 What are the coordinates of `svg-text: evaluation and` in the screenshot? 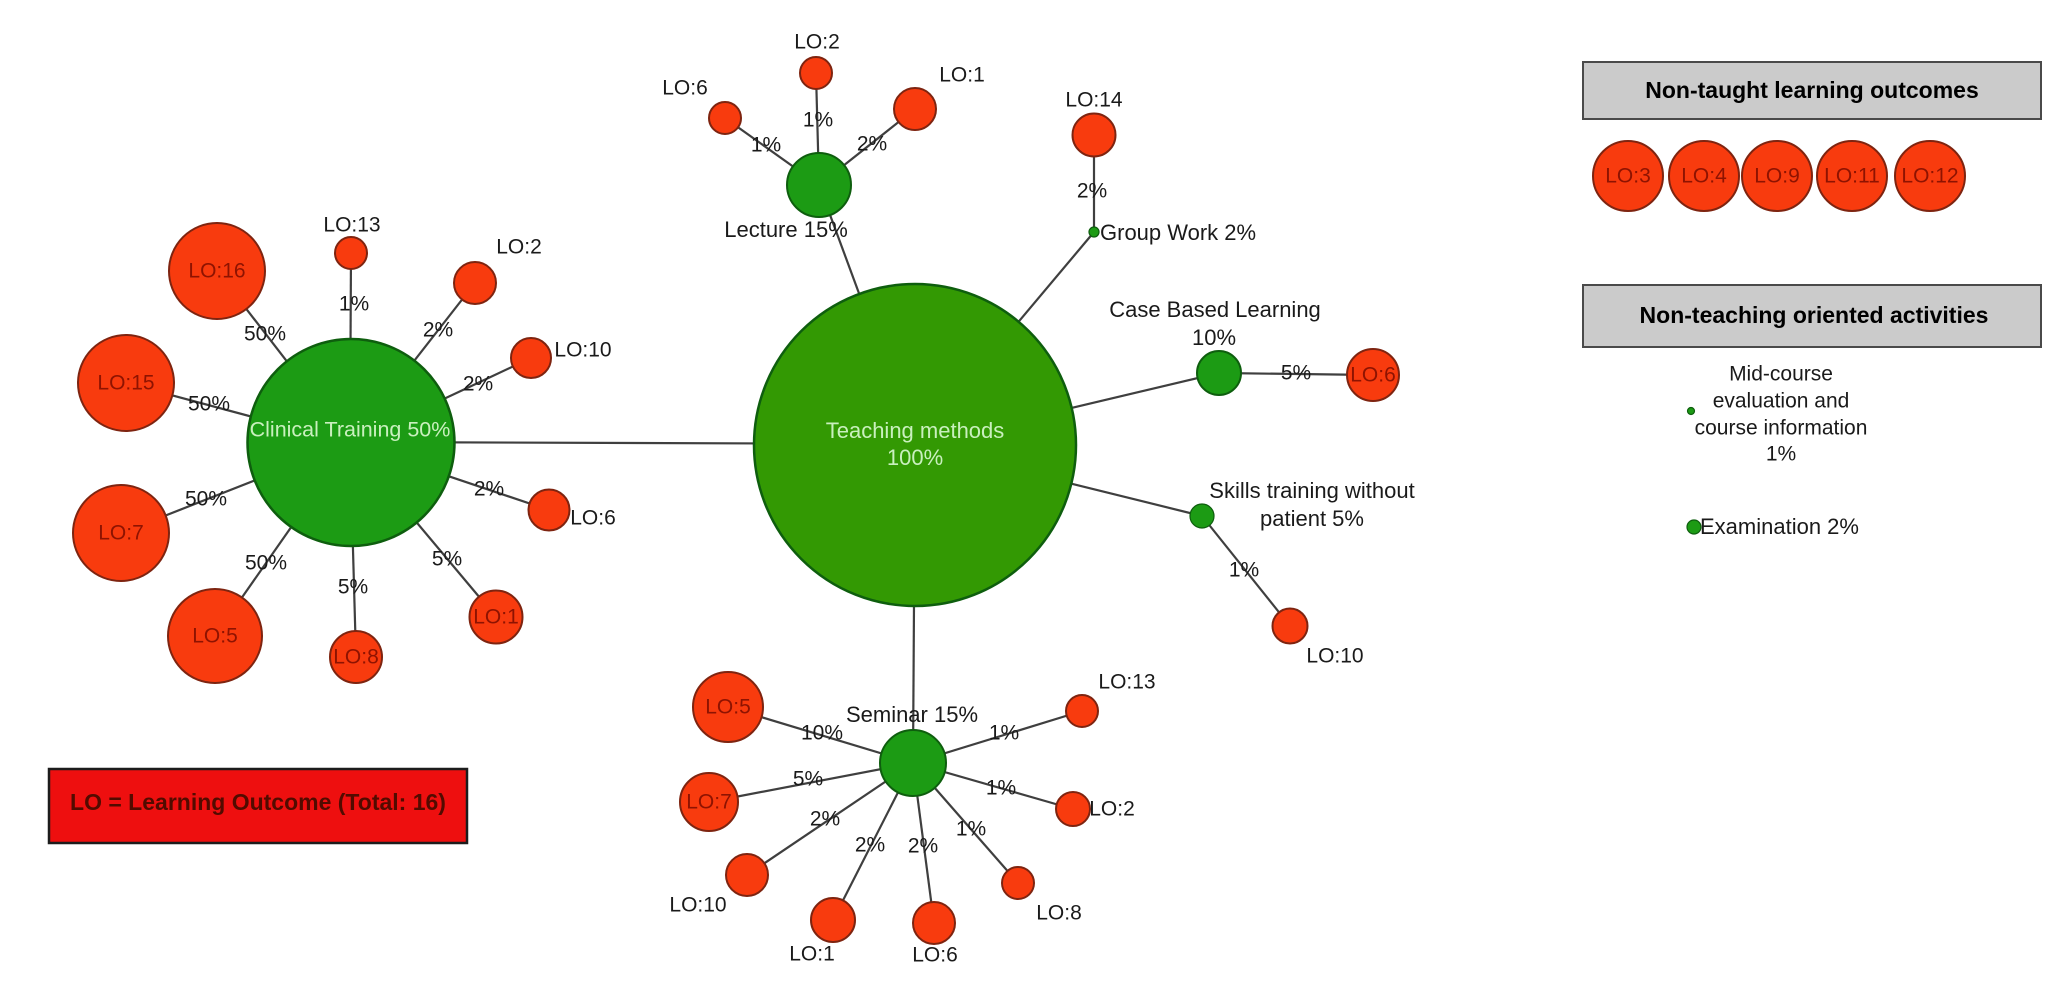 It's located at (1781, 401).